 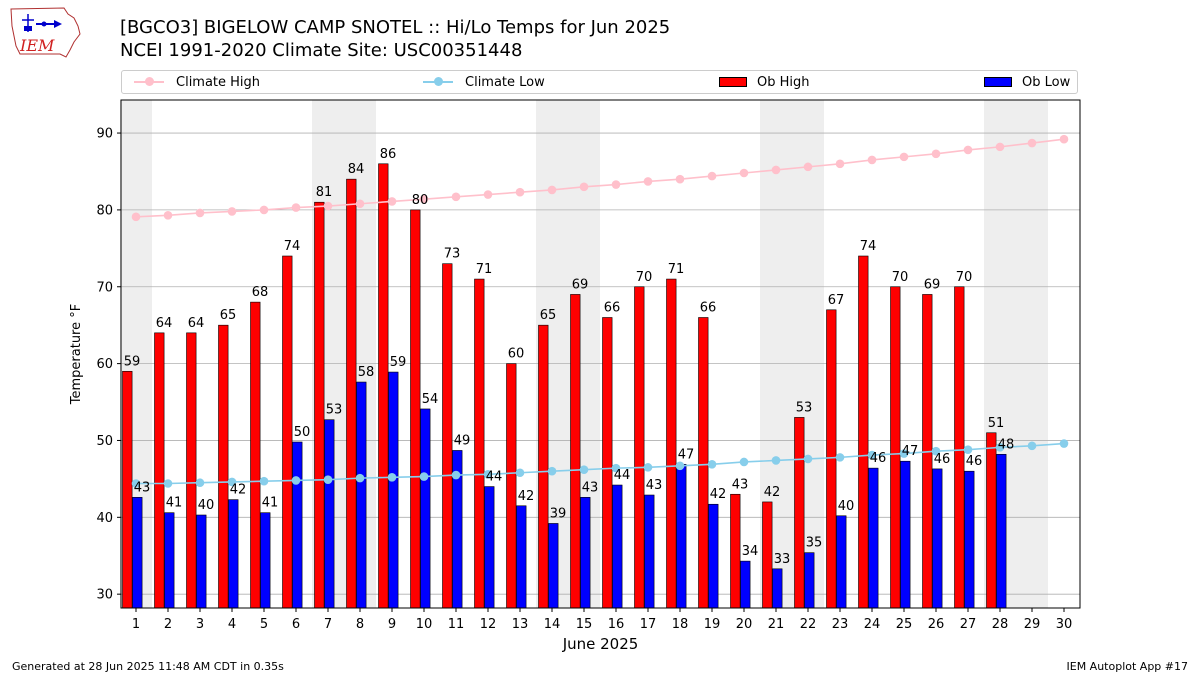 I want to click on x-tick-label: 10, so click(x=424, y=624).